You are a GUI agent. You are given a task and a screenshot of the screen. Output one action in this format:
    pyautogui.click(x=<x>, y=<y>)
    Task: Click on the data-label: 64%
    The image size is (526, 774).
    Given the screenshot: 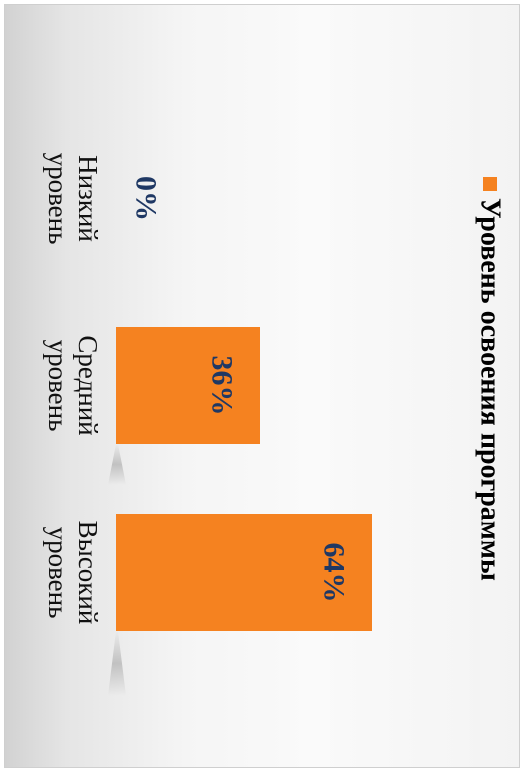 What is the action you would take?
    pyautogui.click(x=334, y=573)
    